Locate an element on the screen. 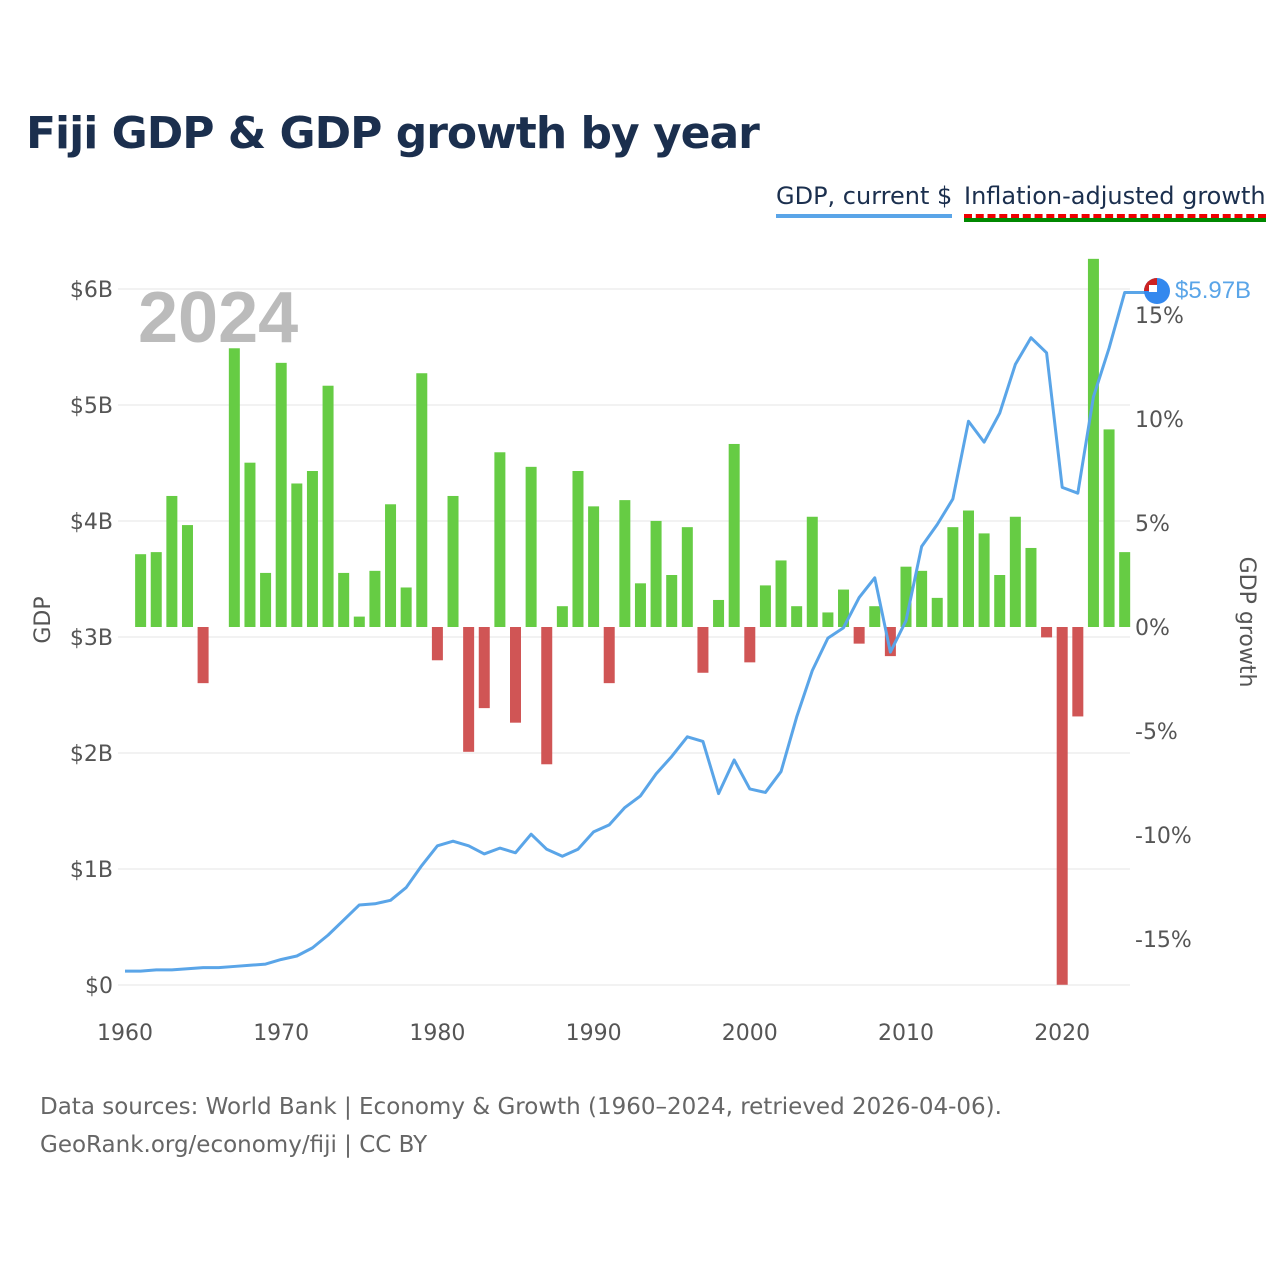 Image resolution: width=1280 pixels, height=1280 pixels. y2-tick-label: 10% is located at coordinates (1159, 420).